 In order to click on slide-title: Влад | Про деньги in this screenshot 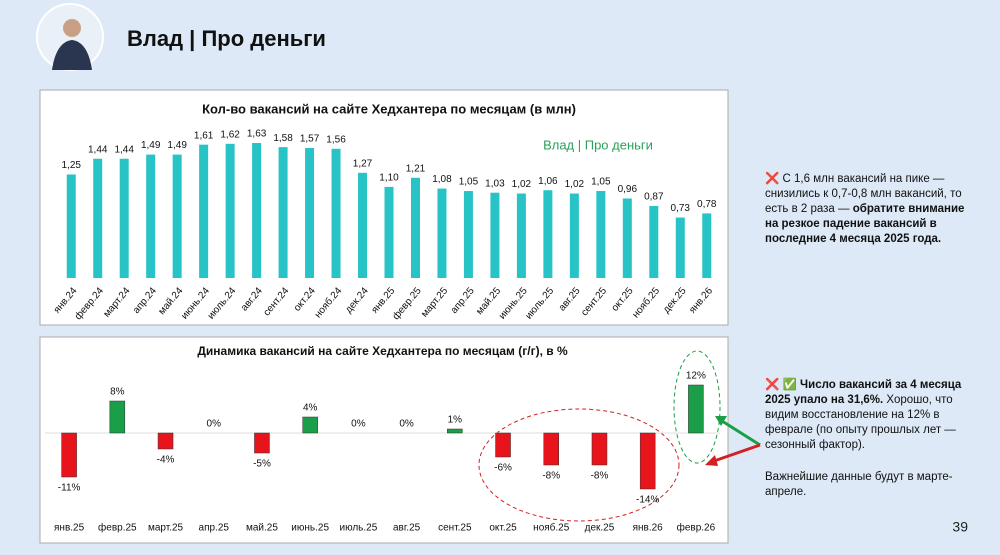, I will do `click(226, 38)`.